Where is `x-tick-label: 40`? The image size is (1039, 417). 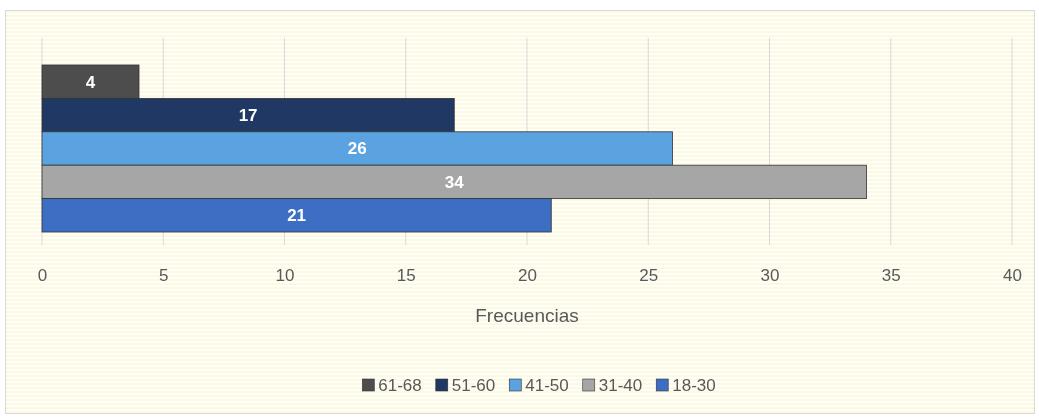 x-tick-label: 40 is located at coordinates (1012, 276).